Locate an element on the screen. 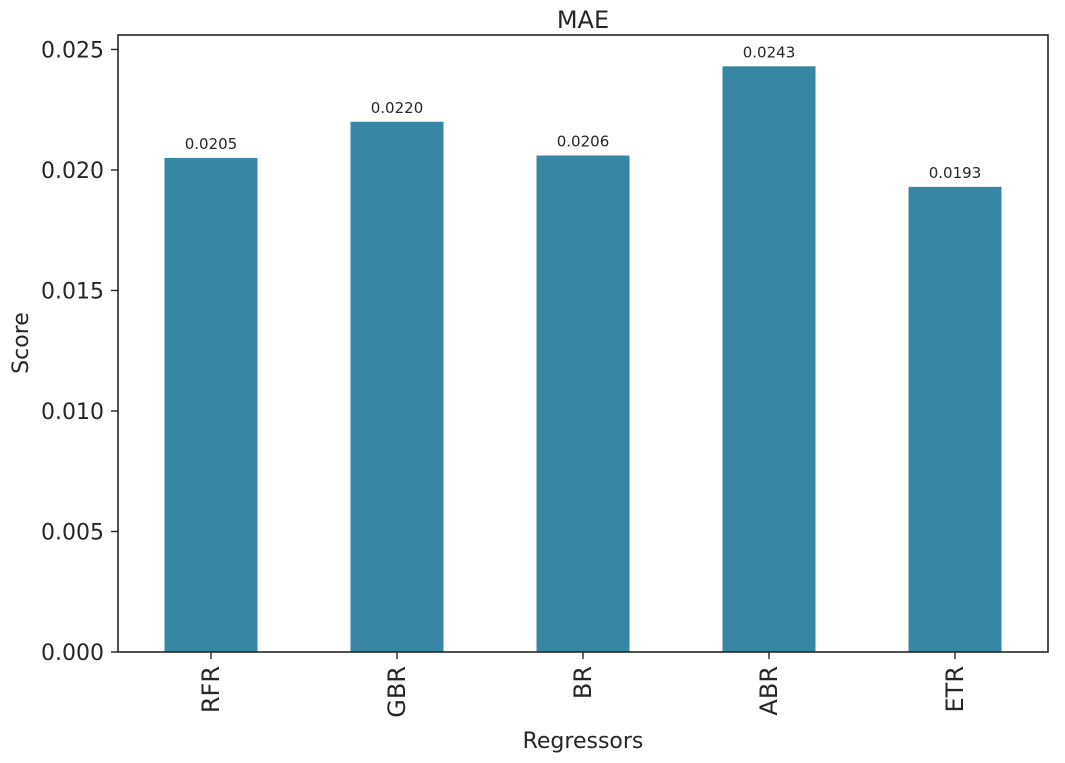  y-axis-ticks: 0.000 0.005 0.010 0.015 0.020 0.025 is located at coordinates (79, 352).